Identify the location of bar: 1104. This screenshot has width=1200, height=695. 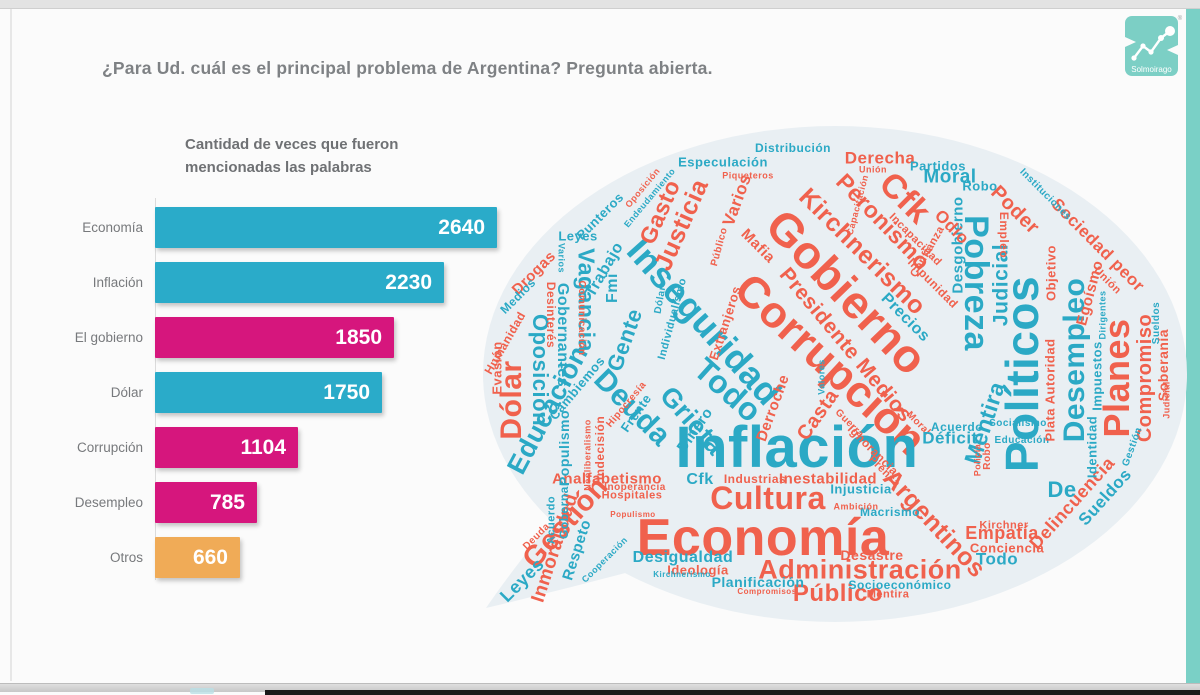
(226, 447).